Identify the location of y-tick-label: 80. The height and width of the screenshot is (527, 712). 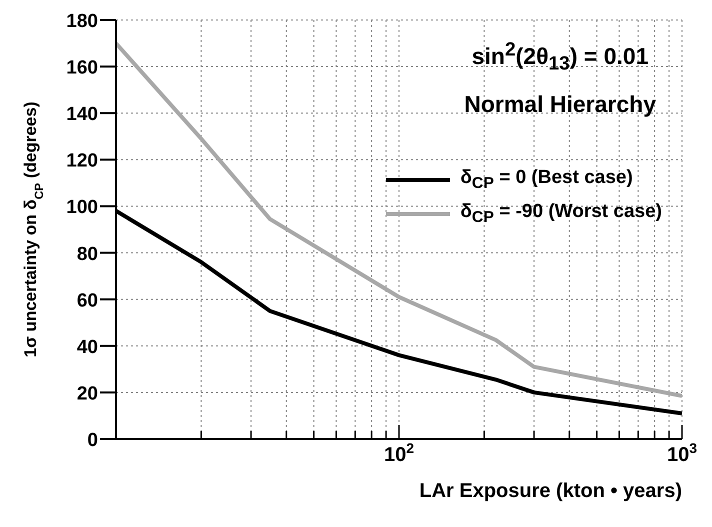
(87, 254).